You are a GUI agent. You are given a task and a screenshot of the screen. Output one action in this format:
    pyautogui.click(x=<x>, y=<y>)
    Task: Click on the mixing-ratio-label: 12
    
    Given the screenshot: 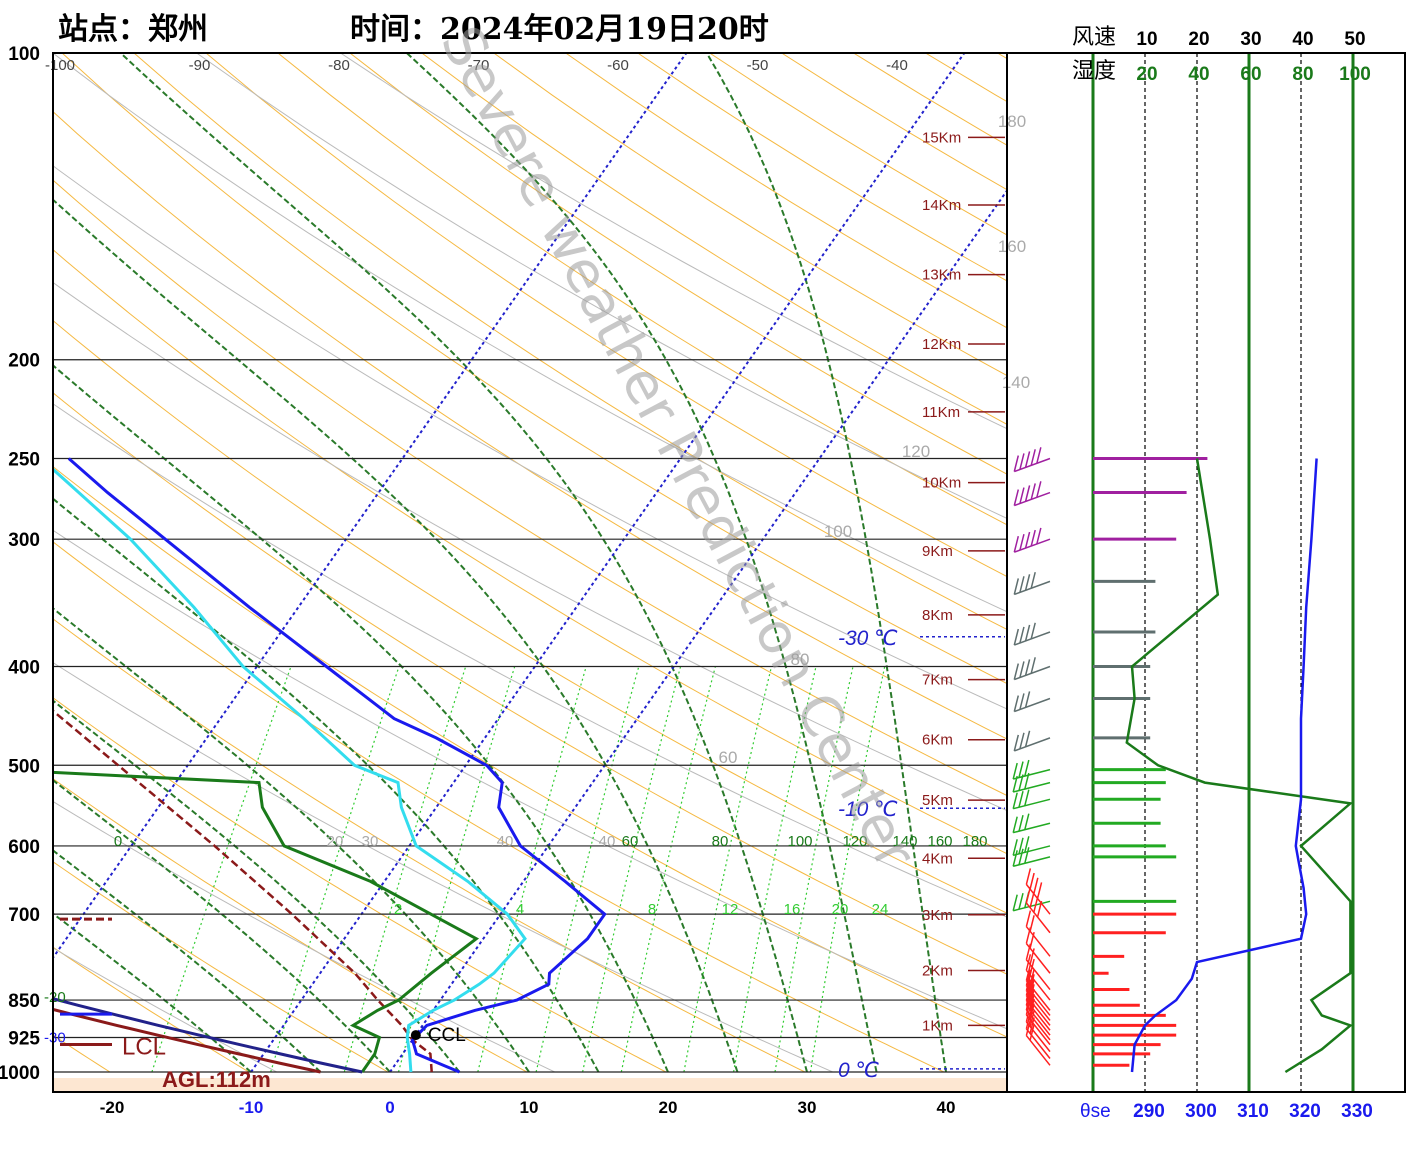 What is the action you would take?
    pyautogui.click(x=730, y=909)
    